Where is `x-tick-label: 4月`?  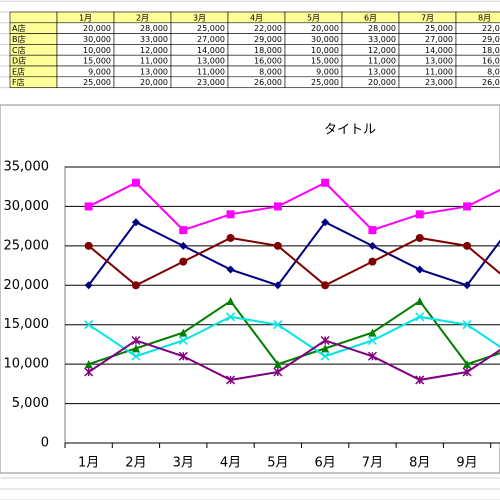 x-tick-label: 4月 is located at coordinates (230, 463).